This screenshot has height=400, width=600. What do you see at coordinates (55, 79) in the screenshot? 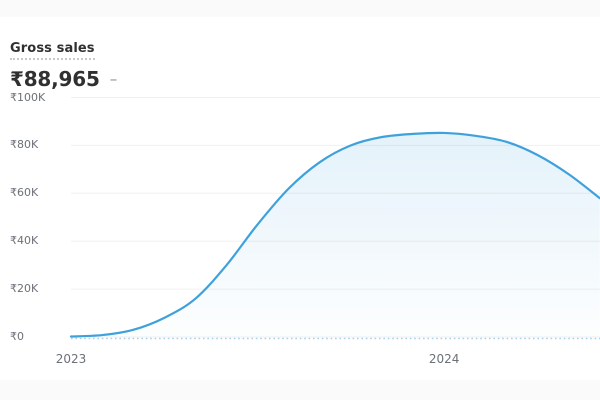
I see `metric-value: ₹88,965` at bounding box center [55, 79].